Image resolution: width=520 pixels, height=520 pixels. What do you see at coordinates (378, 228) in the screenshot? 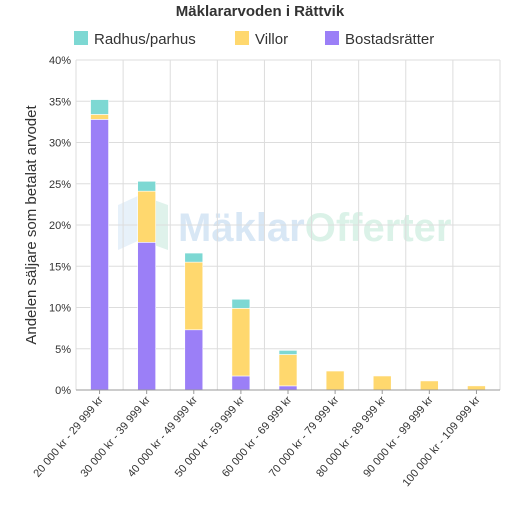
I see `watermark-text-b: Offerter` at bounding box center [378, 228].